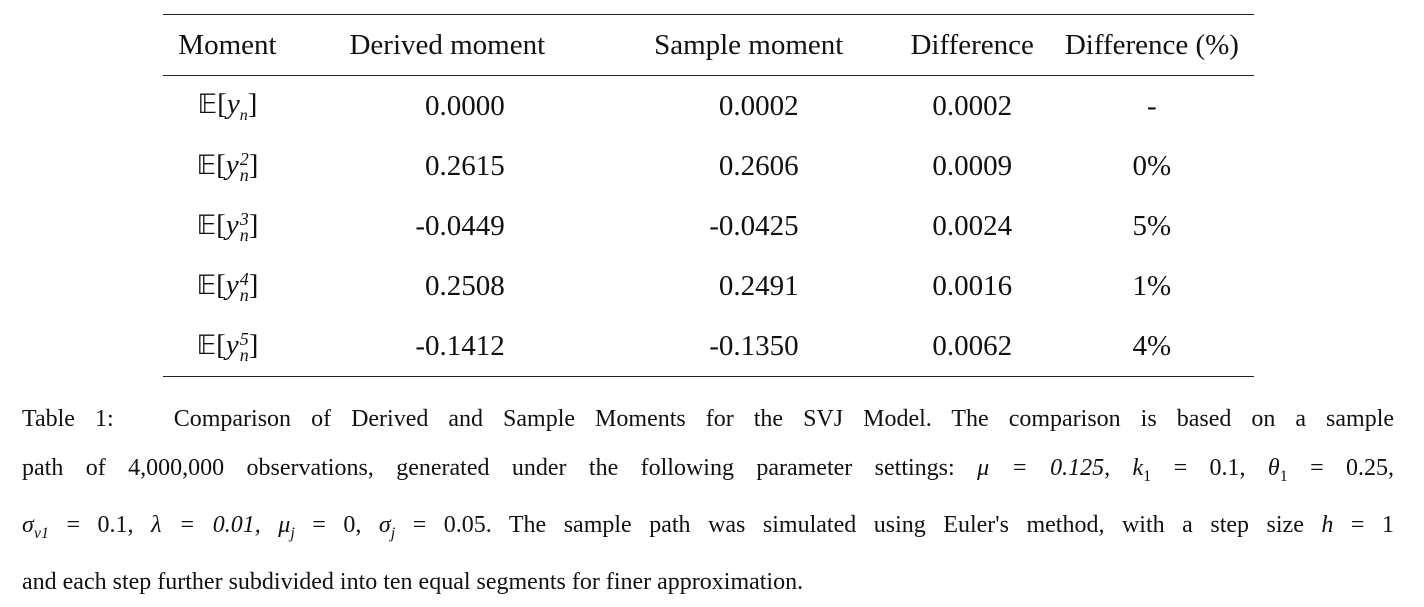 The image size is (1424, 607). Describe the element at coordinates (758, 105) in the screenshot. I see `sample-cell: 0.0002` at that location.